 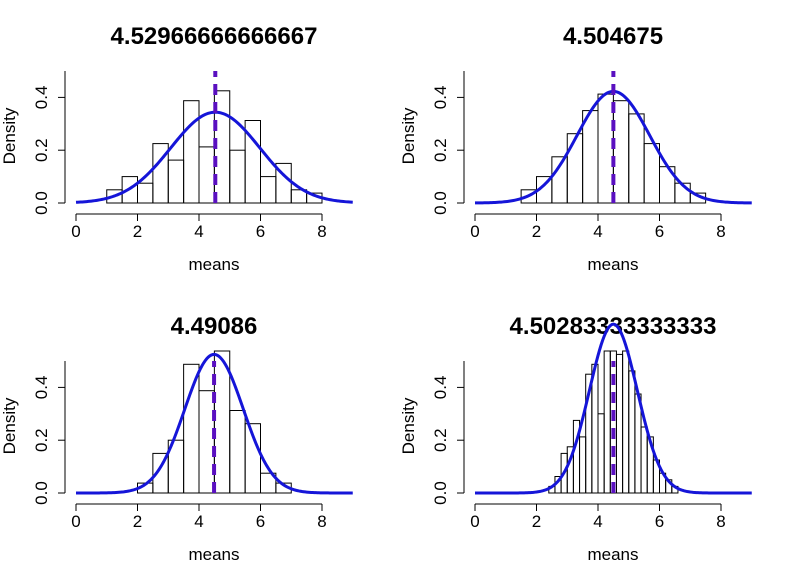 What do you see at coordinates (41, 440) in the screenshot?
I see `panel-3-ytick-label-1: 0.2` at bounding box center [41, 440].